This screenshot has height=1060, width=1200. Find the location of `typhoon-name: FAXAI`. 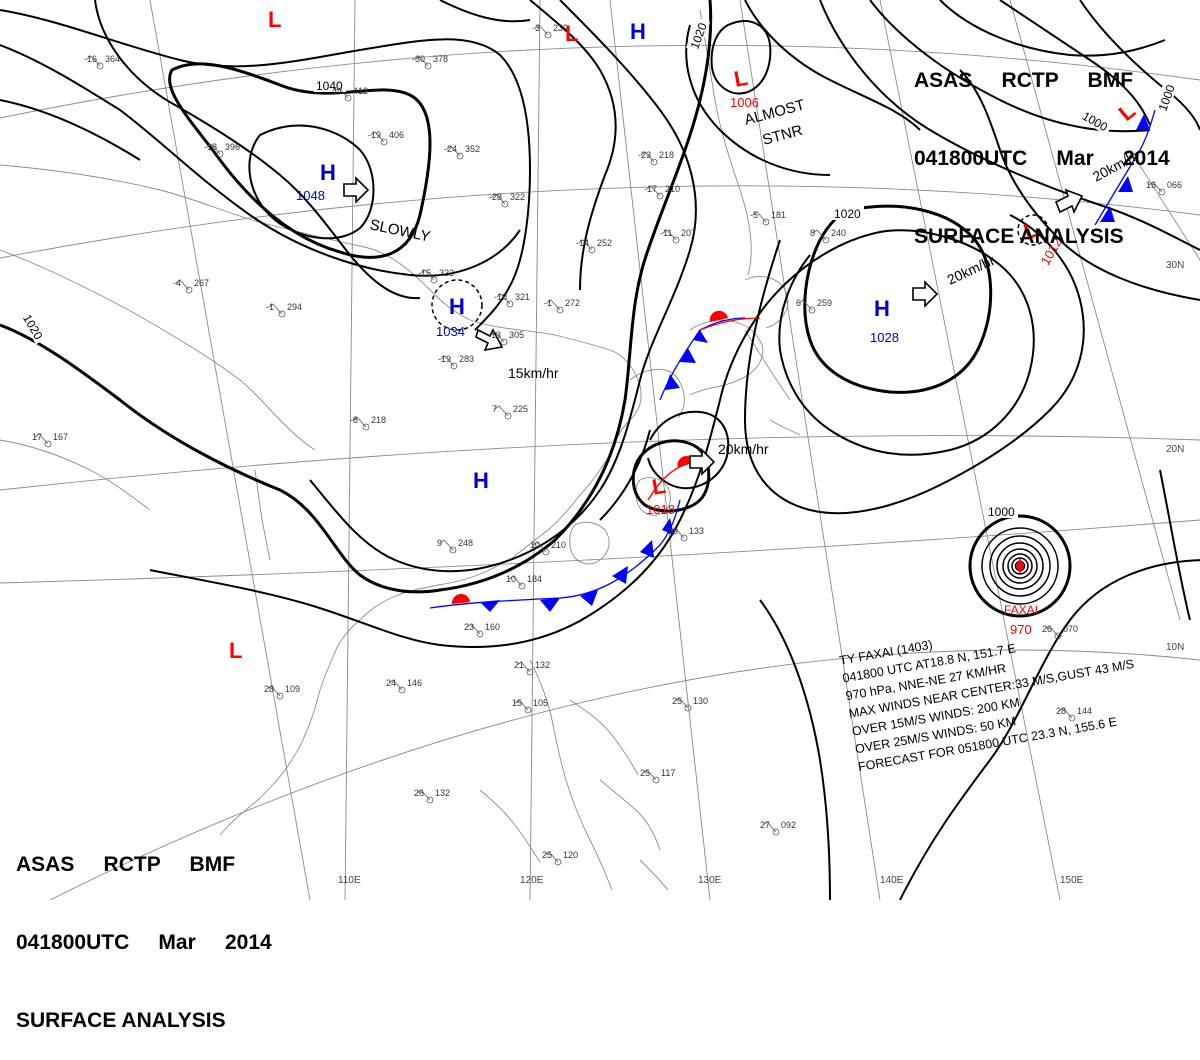

typhoon-name: FAXAI is located at coordinates (1021, 610).